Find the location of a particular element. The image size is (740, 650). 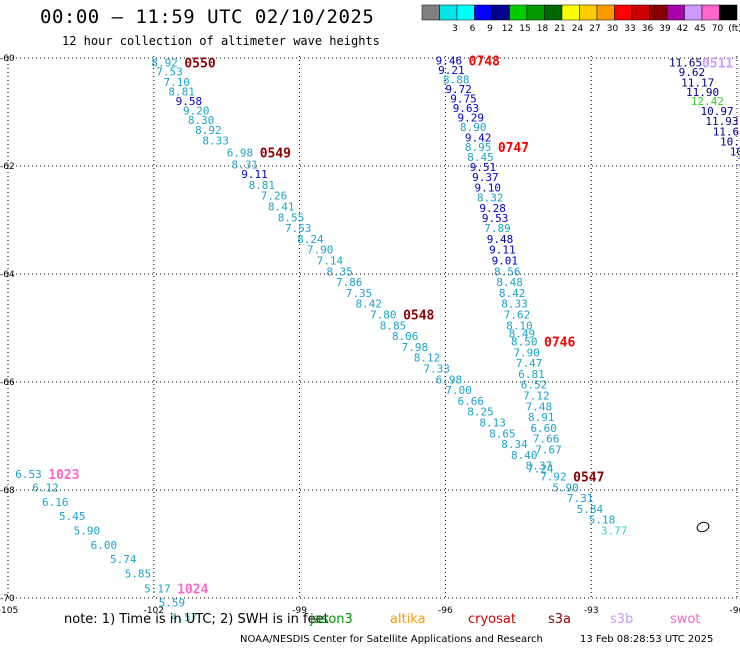

swh-value: 7.53 is located at coordinates (169, 72).